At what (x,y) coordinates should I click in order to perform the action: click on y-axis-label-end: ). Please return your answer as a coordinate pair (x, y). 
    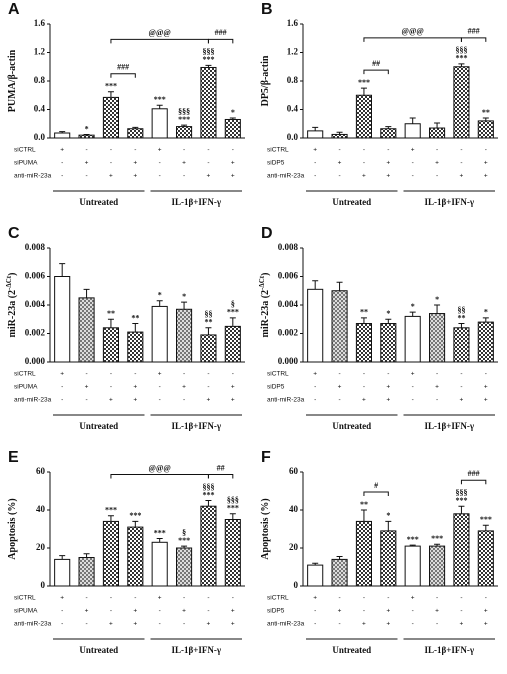
    Looking at the image, I should click on (12, 274).